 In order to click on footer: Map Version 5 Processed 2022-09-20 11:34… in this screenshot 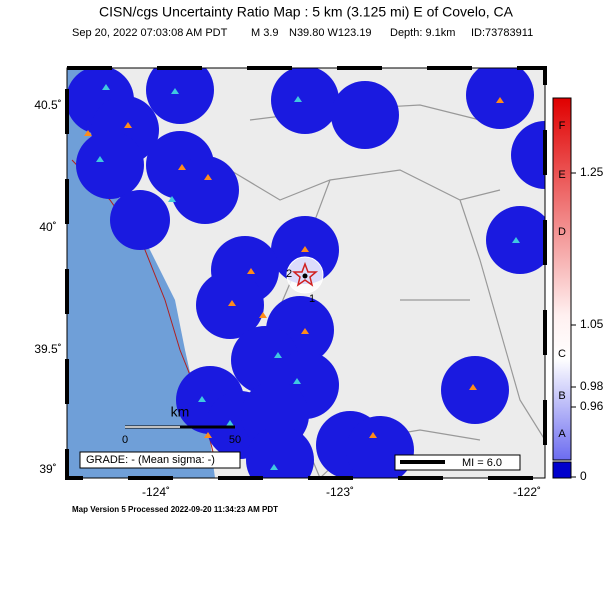, I will do `click(175, 509)`.